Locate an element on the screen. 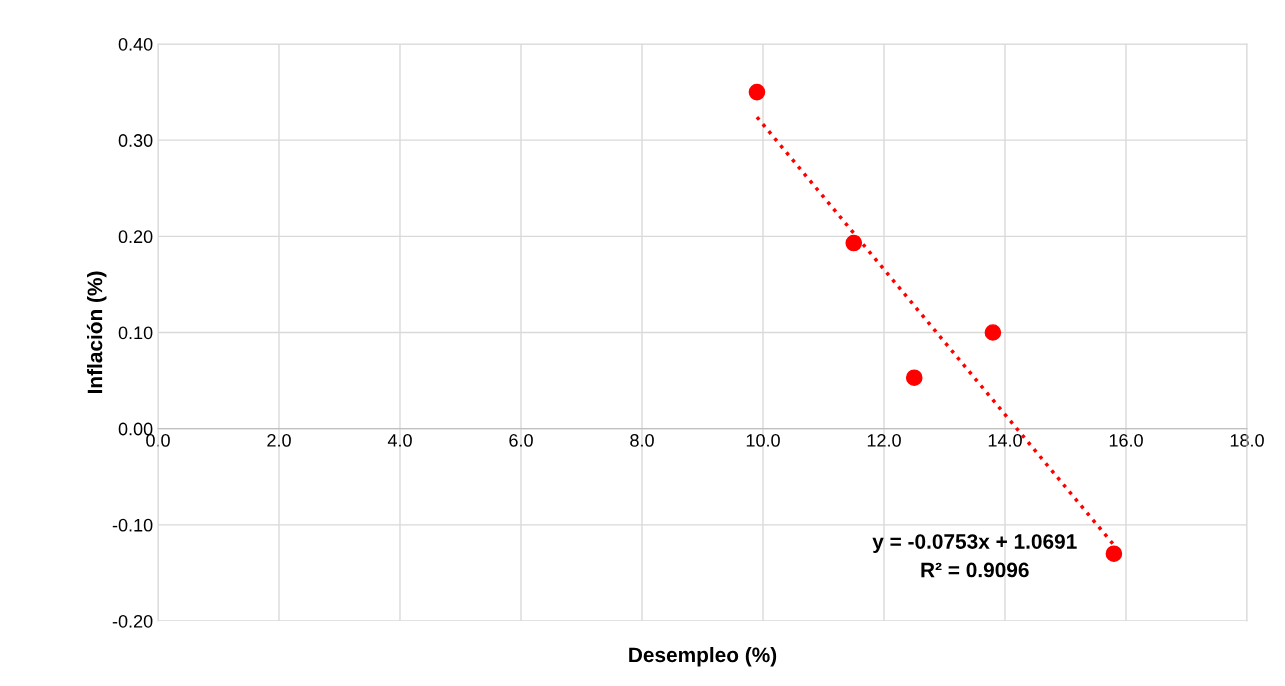  y-tick-label: 0.00 is located at coordinates (135, 429).